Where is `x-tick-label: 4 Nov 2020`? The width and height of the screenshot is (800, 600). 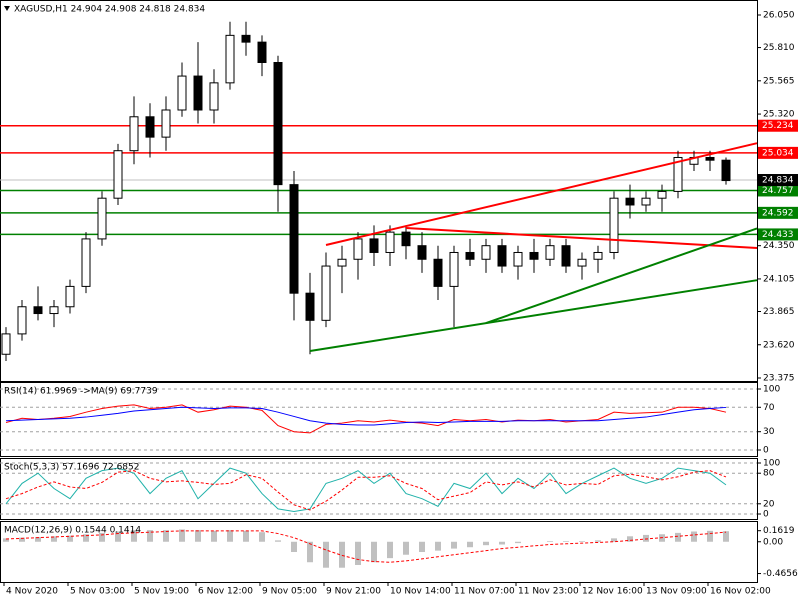
x-tick-label: 4 Nov 2020 is located at coordinates (32, 592).